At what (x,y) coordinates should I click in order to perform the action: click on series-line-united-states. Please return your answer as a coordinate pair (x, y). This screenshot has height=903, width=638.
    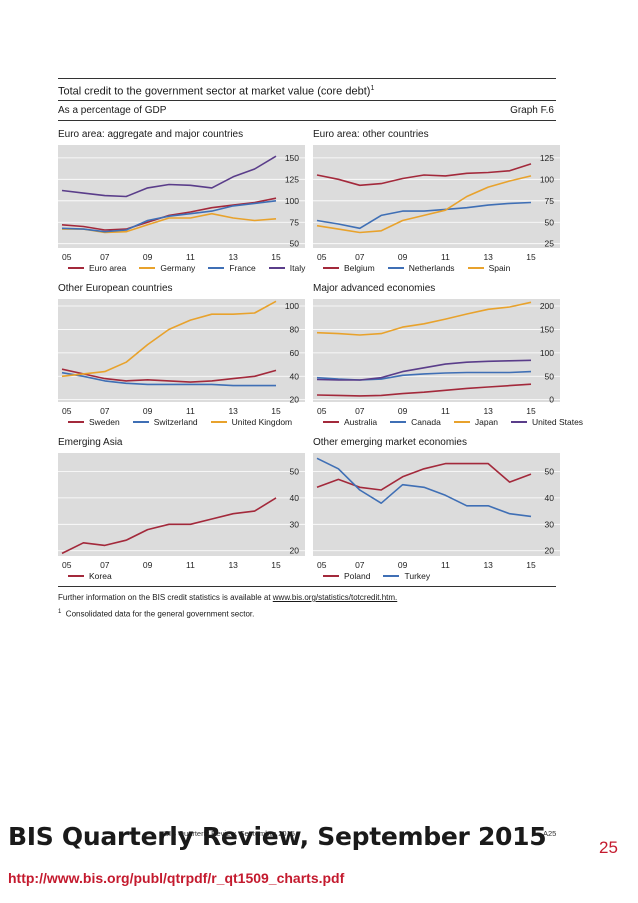
    Looking at the image, I should click on (424, 370).